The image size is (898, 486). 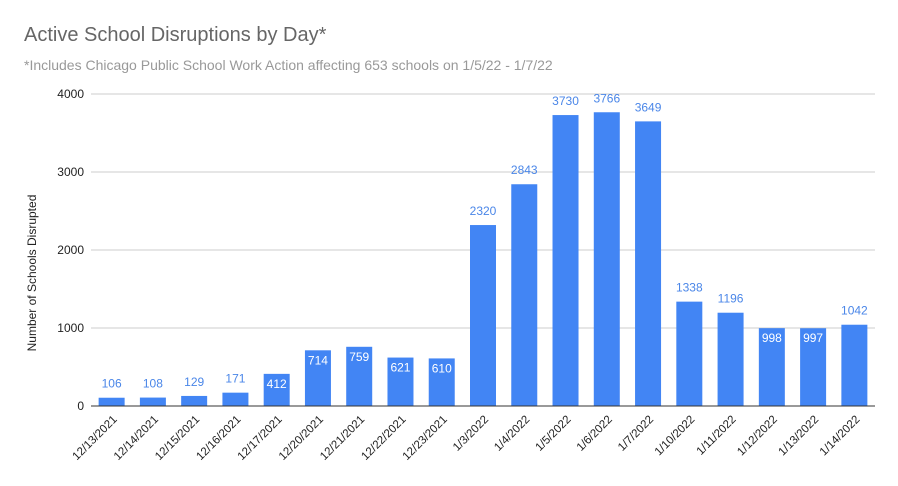 I want to click on data-label: 610, so click(x=442, y=368).